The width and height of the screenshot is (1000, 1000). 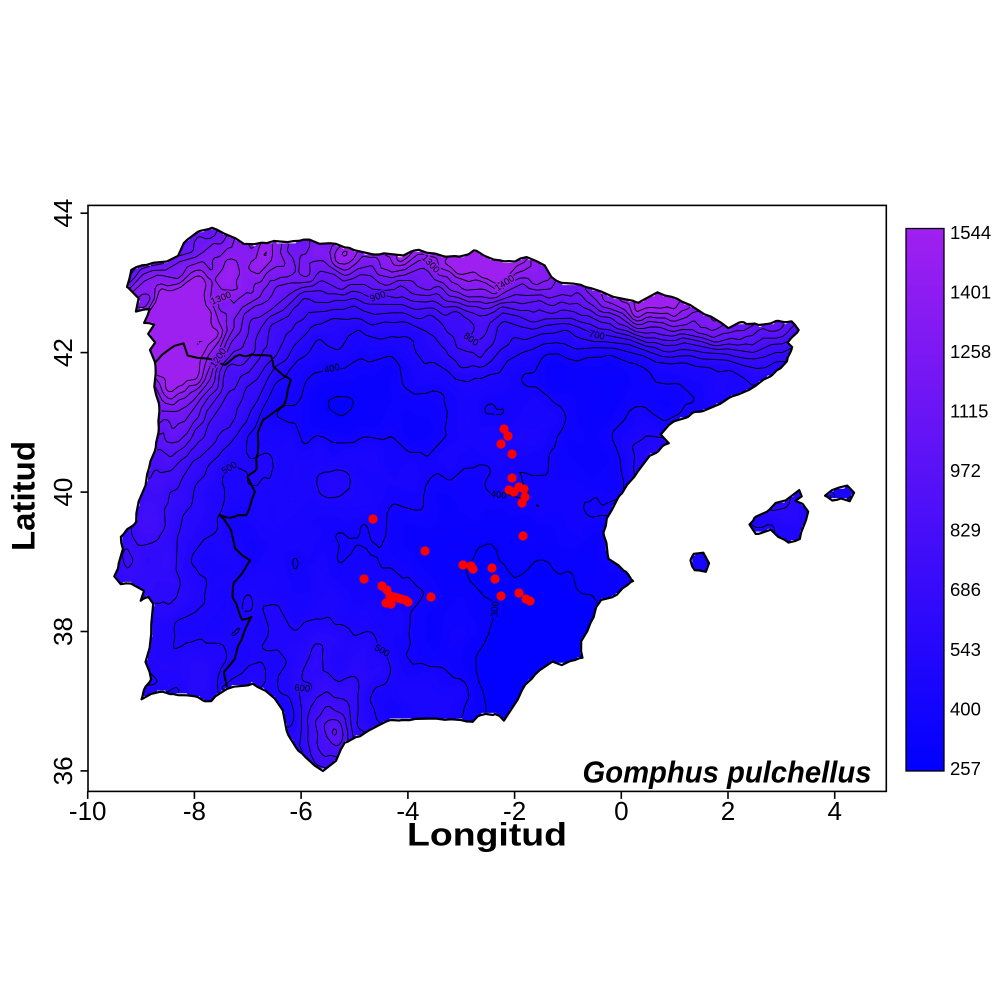 What do you see at coordinates (514, 811) in the screenshot?
I see `svg-text: -2` at bounding box center [514, 811].